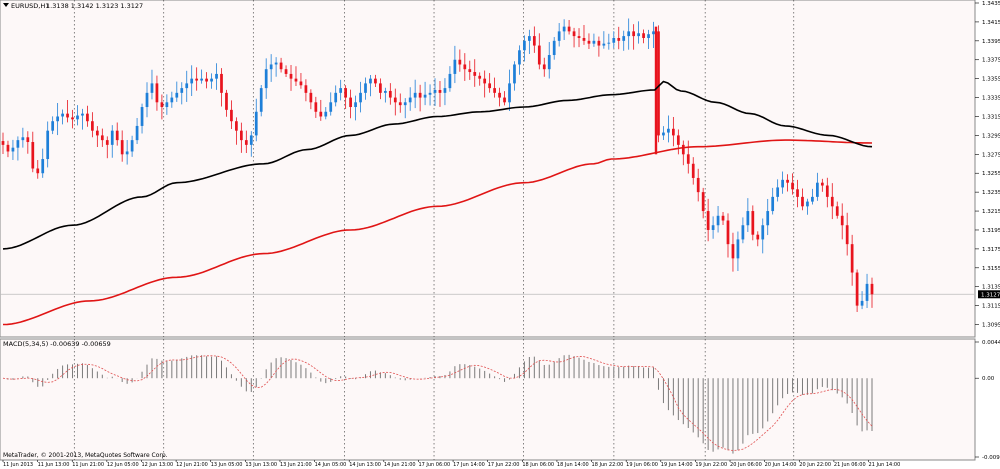  Describe the element at coordinates (54, 465) in the screenshot. I see `time-tick-label: 11 Jun 13:00` at that location.